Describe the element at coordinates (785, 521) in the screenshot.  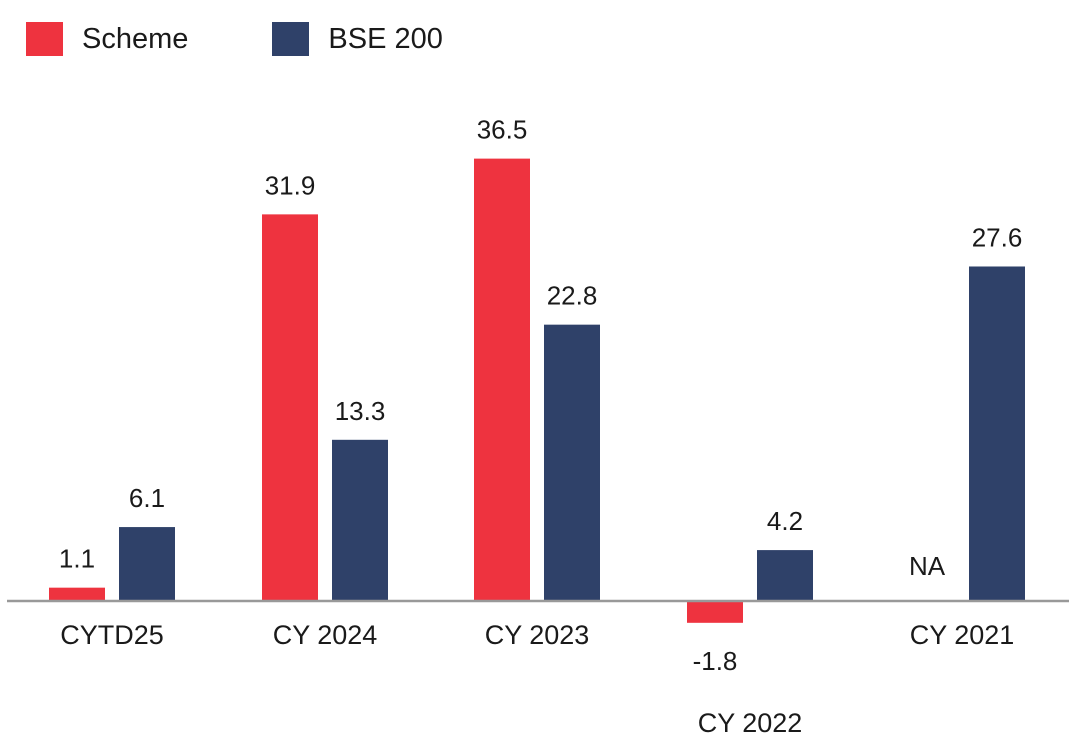
I see `data-label-bse-200-cy-2022: 4.2` at that location.